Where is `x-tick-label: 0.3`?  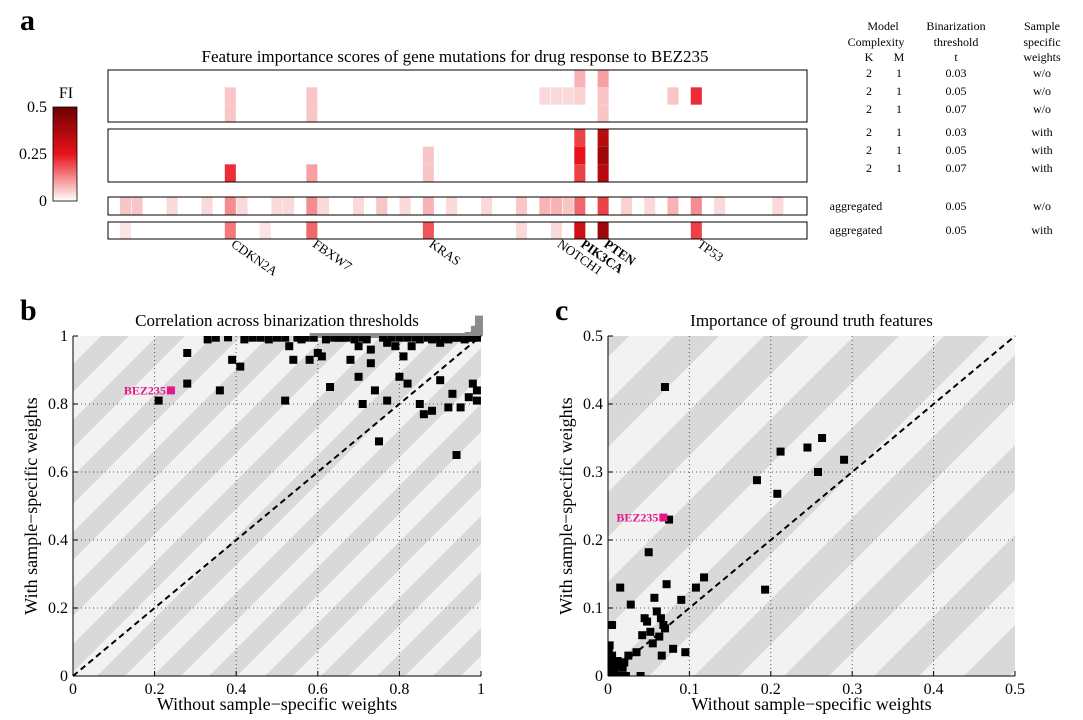 x-tick-label: 0.3 is located at coordinates (852, 689).